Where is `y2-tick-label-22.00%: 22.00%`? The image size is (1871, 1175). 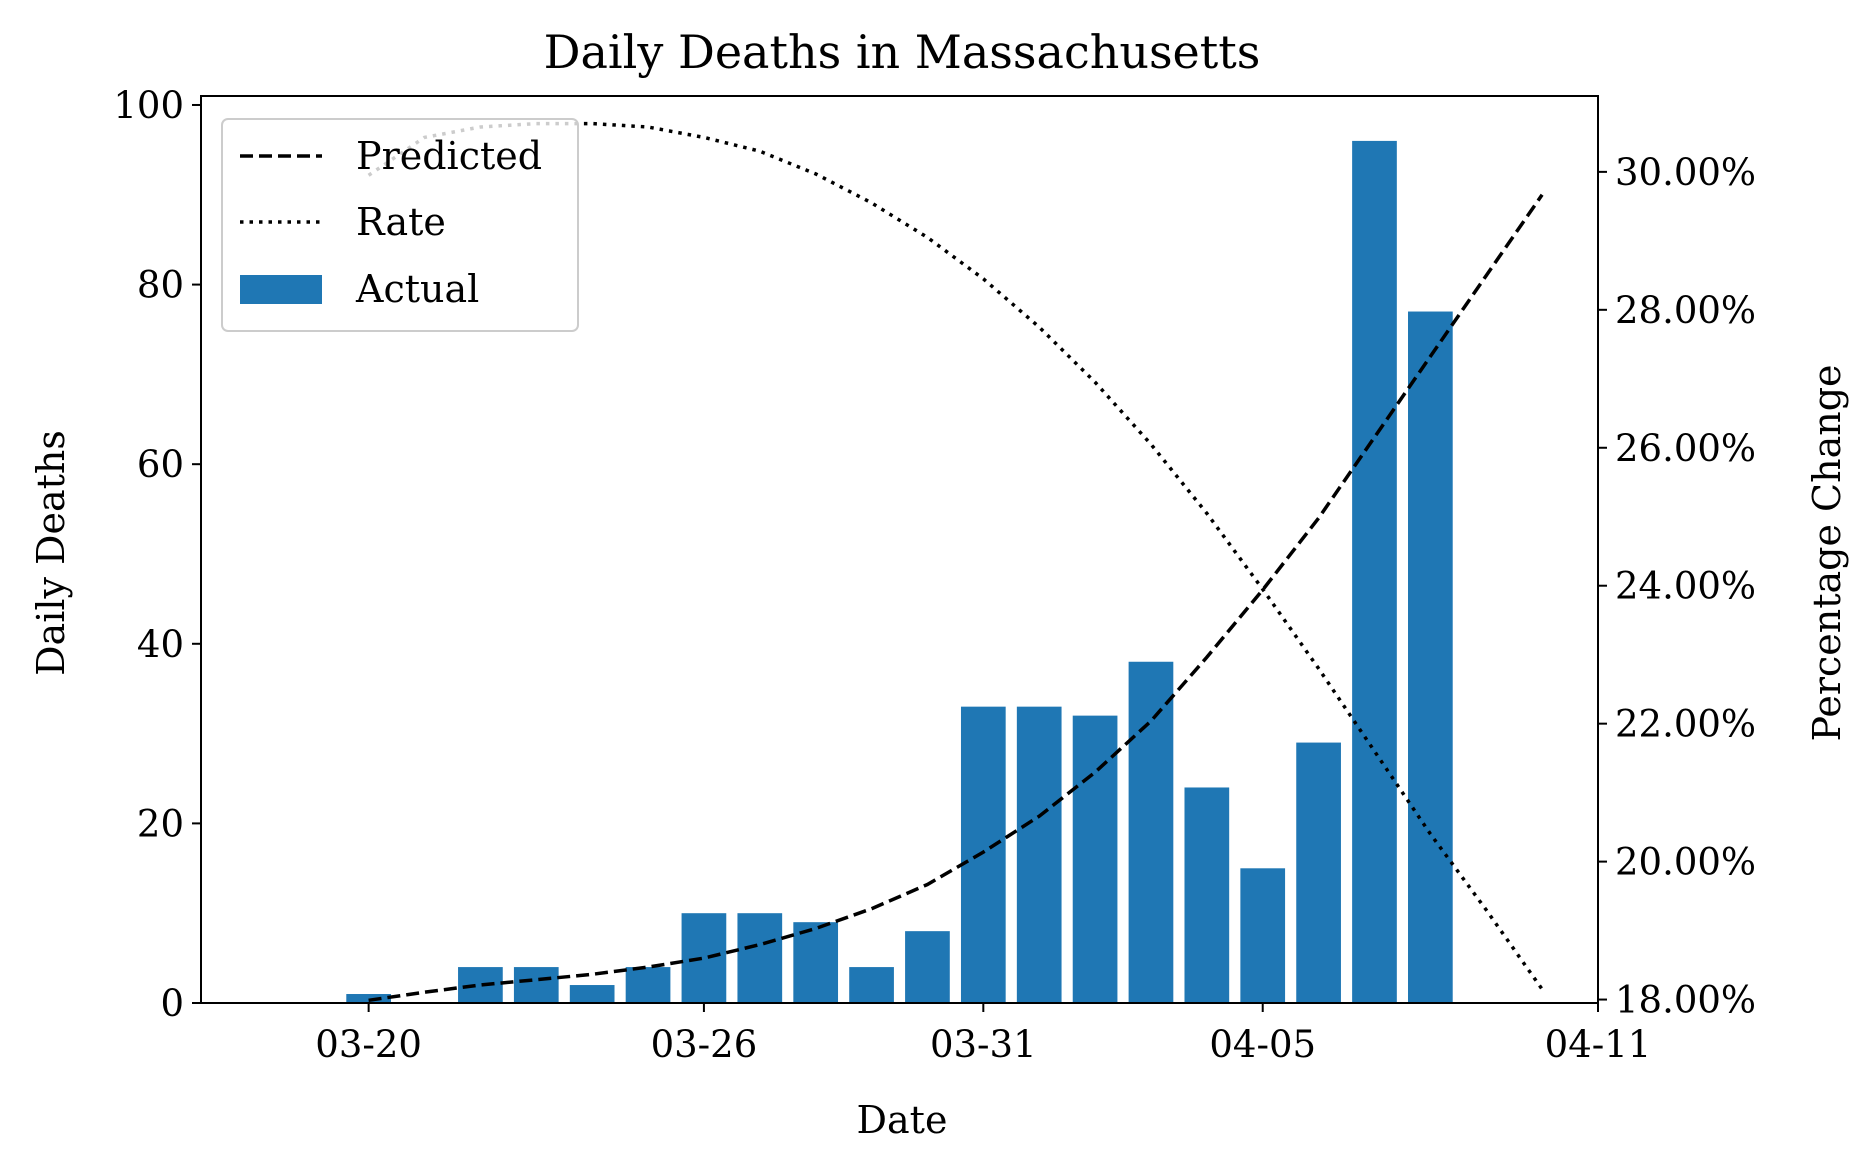
y2-tick-label-22.00%: 22.00% is located at coordinates (1685, 724).